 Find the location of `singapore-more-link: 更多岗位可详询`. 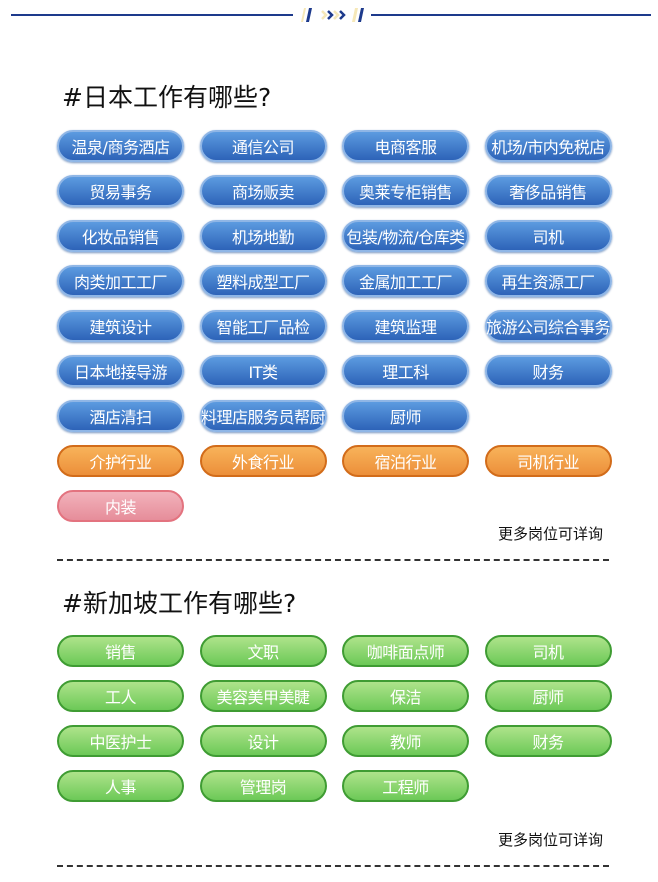

singapore-more-link: 更多岗位可详询 is located at coordinates (550, 840).